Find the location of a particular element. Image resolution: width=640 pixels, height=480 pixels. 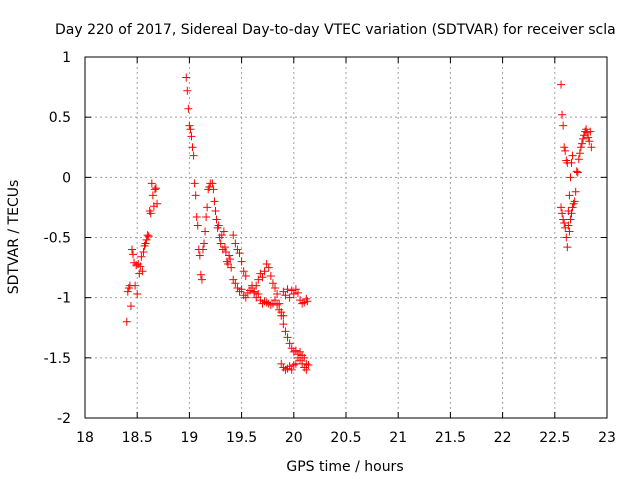

x-axis-label: GPS time / hours is located at coordinates (344, 467).